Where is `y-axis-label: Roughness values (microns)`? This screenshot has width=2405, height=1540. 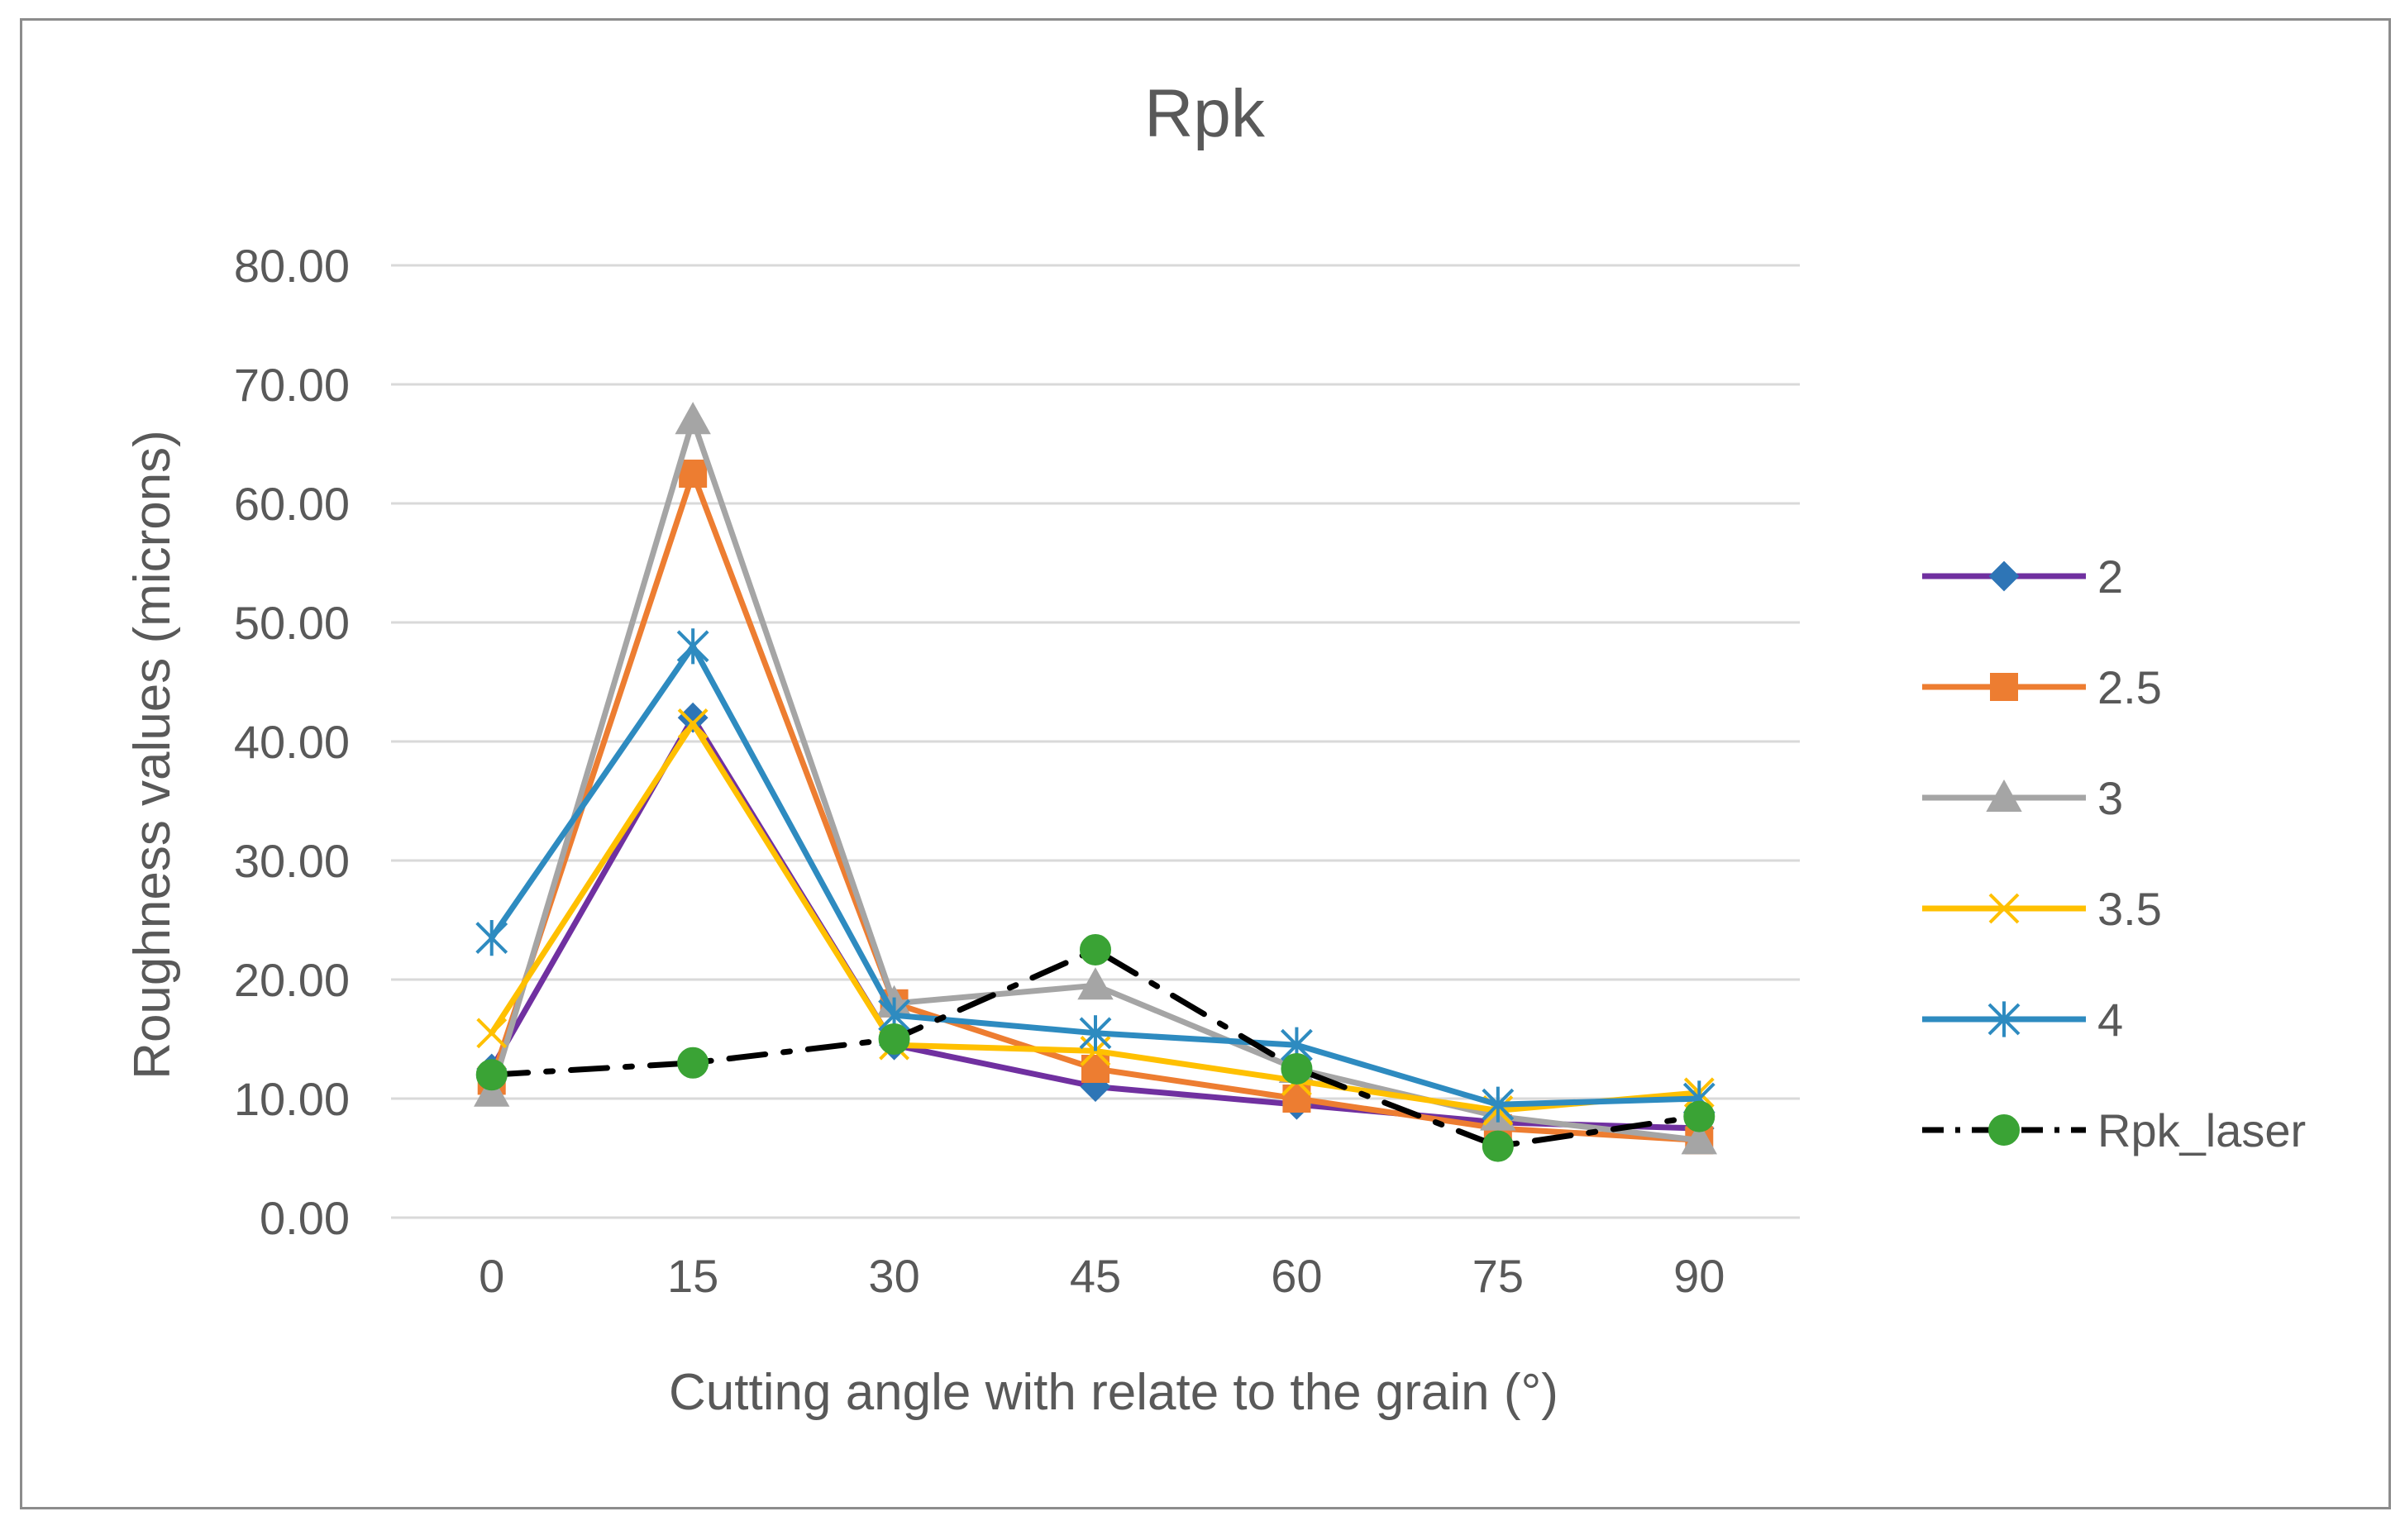 y-axis-label: Roughness values (microns) is located at coordinates (152, 755).